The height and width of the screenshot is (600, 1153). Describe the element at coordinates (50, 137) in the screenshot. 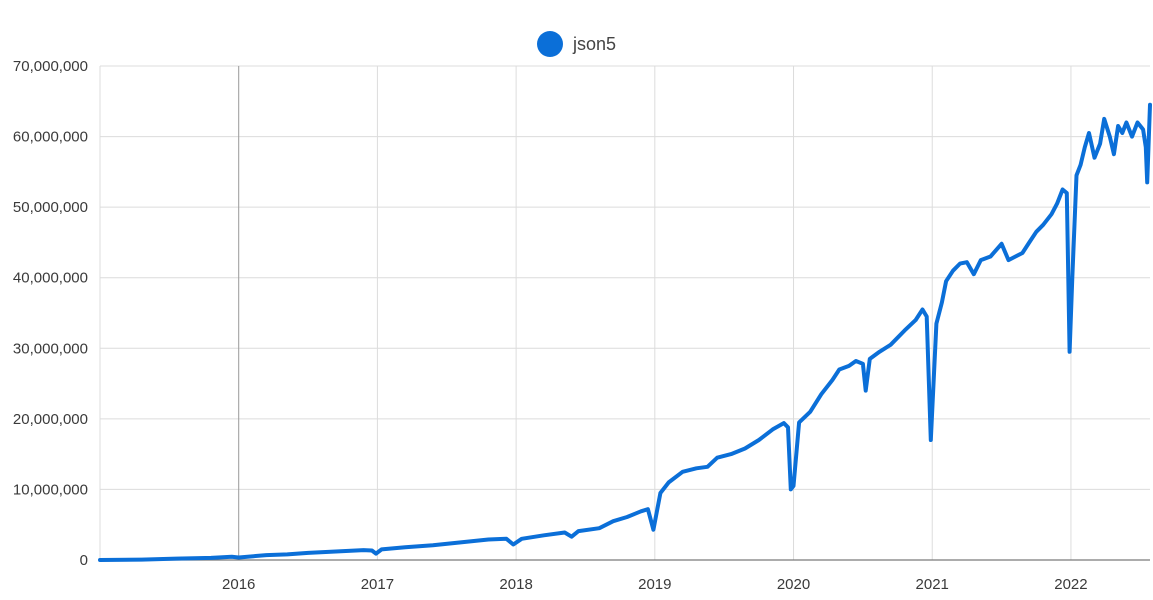

I see `y-tick-label: 60,000,000` at that location.